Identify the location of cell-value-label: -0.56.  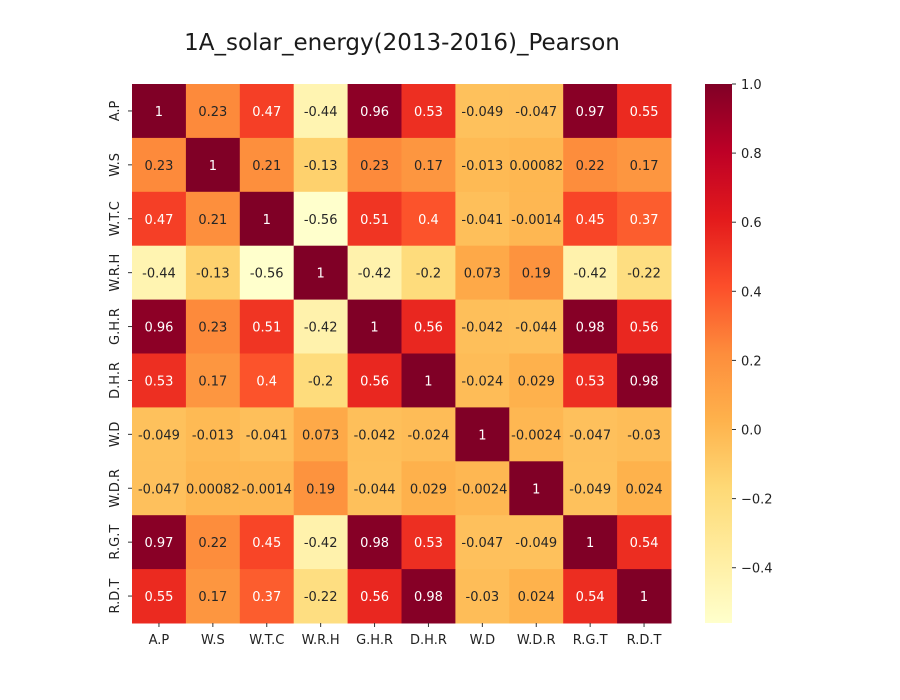
(321, 220).